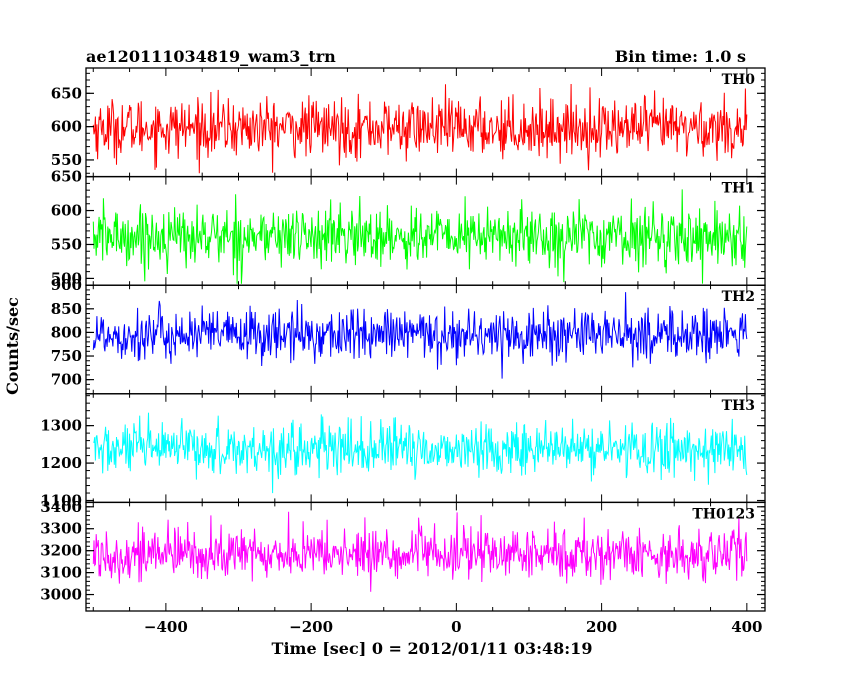 Image resolution: width=850 pixels, height=680 pixels. Describe the element at coordinates (66, 211) in the screenshot. I see `y-tick-label-th1: 600` at that location.